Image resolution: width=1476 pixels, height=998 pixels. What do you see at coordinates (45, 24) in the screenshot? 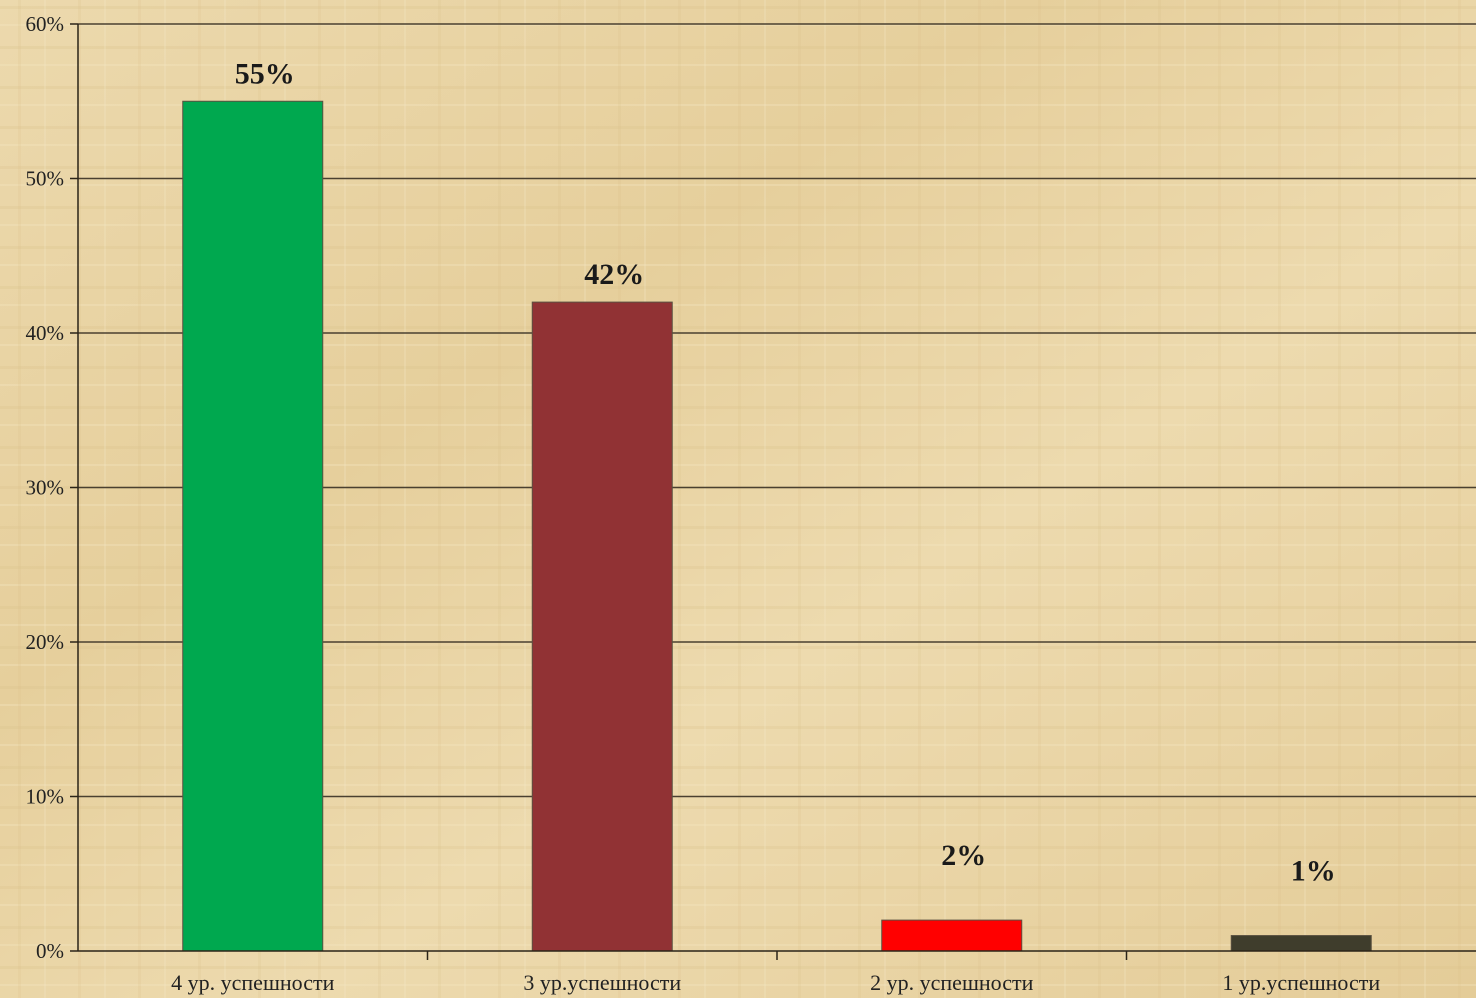
I see `y-tick-label: 60%` at bounding box center [45, 24].